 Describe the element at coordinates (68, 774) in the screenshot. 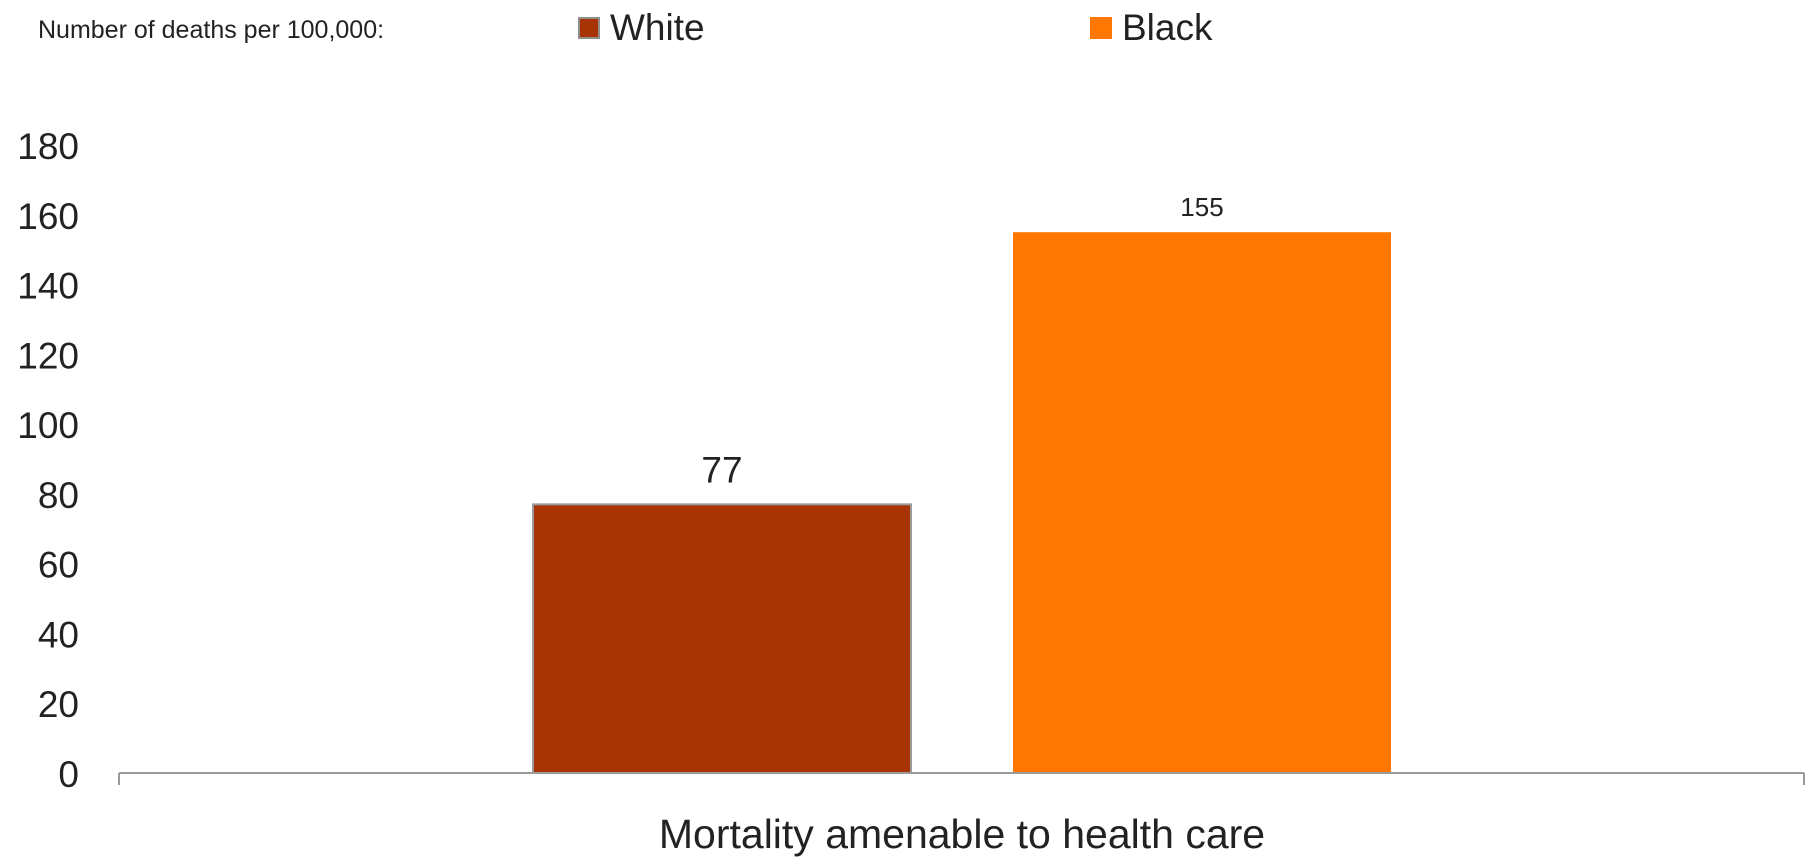

I see `y-tick-label: 0` at that location.